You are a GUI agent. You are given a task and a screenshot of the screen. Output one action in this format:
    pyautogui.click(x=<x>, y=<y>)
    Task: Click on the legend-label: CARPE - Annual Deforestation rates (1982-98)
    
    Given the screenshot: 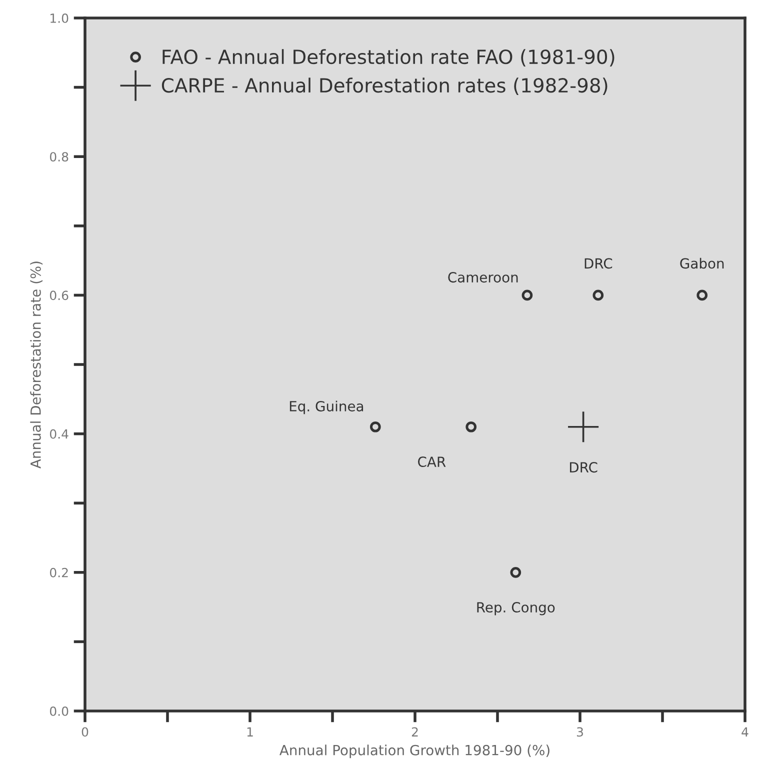 What is the action you would take?
    pyautogui.click(x=385, y=86)
    